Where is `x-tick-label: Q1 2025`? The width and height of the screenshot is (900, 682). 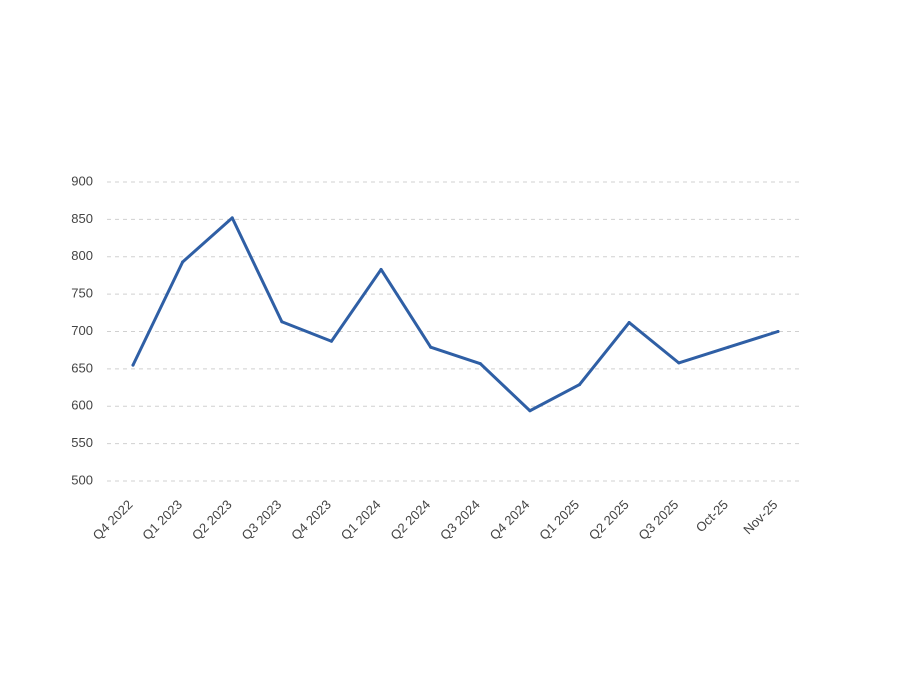
x-tick-label: Q1 2025 is located at coordinates (559, 520).